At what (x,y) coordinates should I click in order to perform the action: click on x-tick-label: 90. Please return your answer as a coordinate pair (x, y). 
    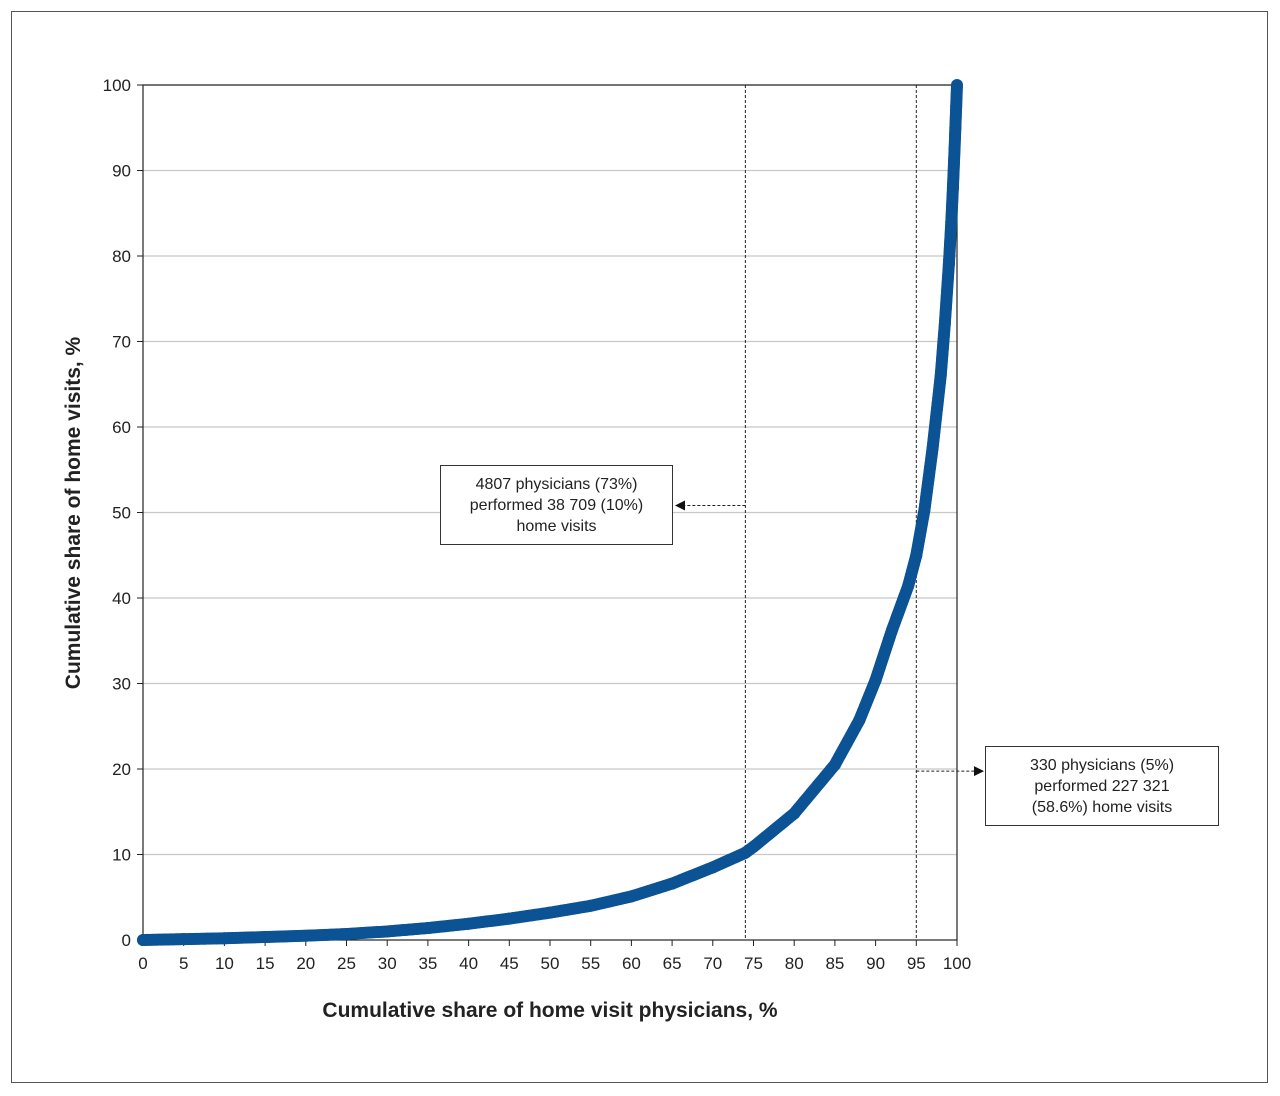
    Looking at the image, I should click on (875, 963).